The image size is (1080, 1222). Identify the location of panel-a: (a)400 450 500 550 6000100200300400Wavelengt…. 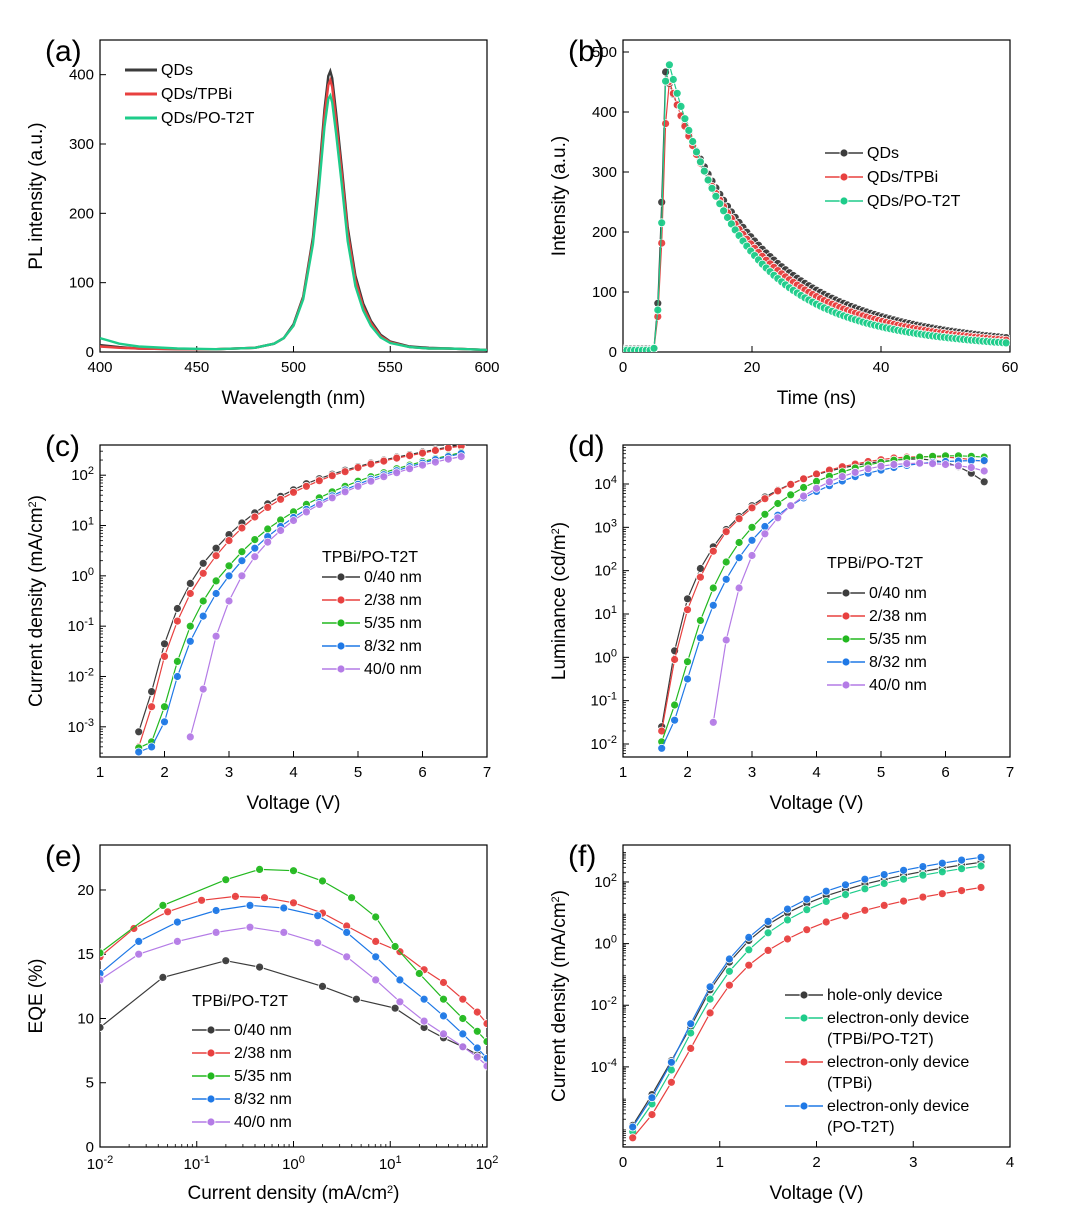
(263, 222).